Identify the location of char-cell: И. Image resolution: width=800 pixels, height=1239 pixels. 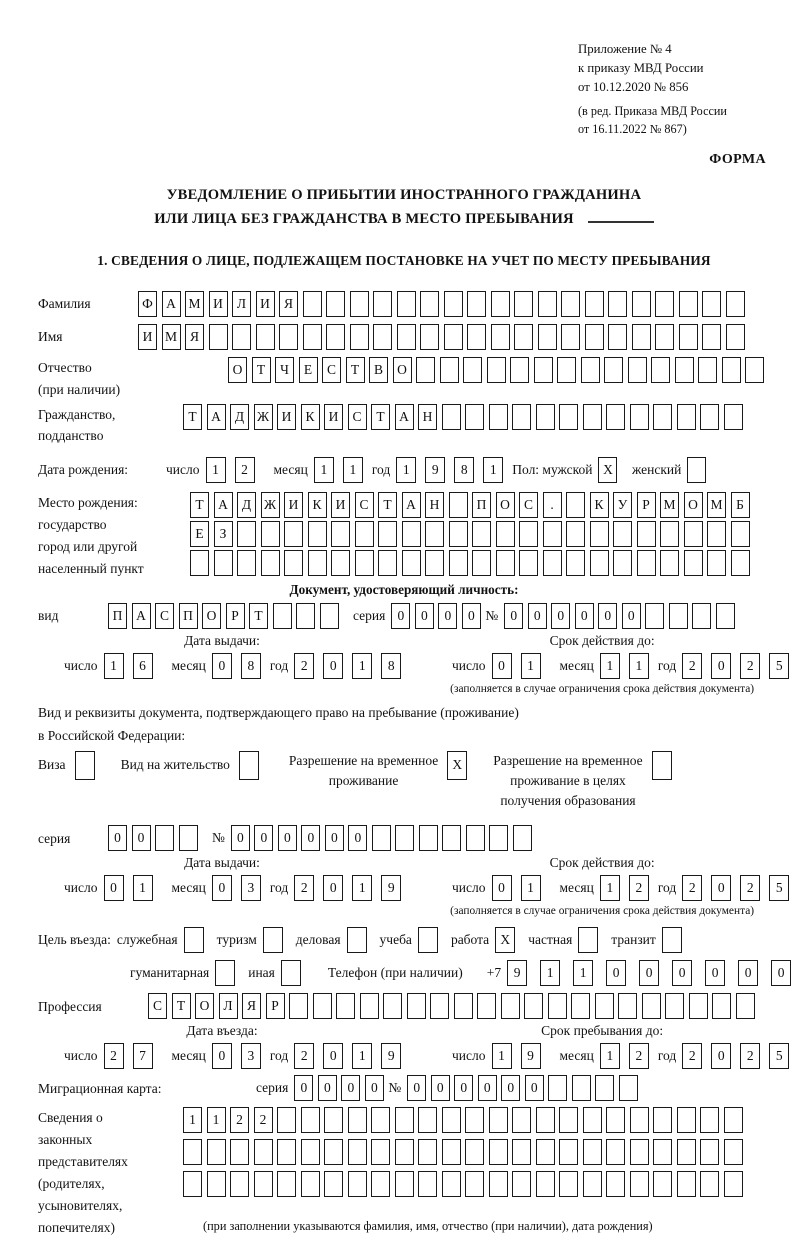
(218, 303).